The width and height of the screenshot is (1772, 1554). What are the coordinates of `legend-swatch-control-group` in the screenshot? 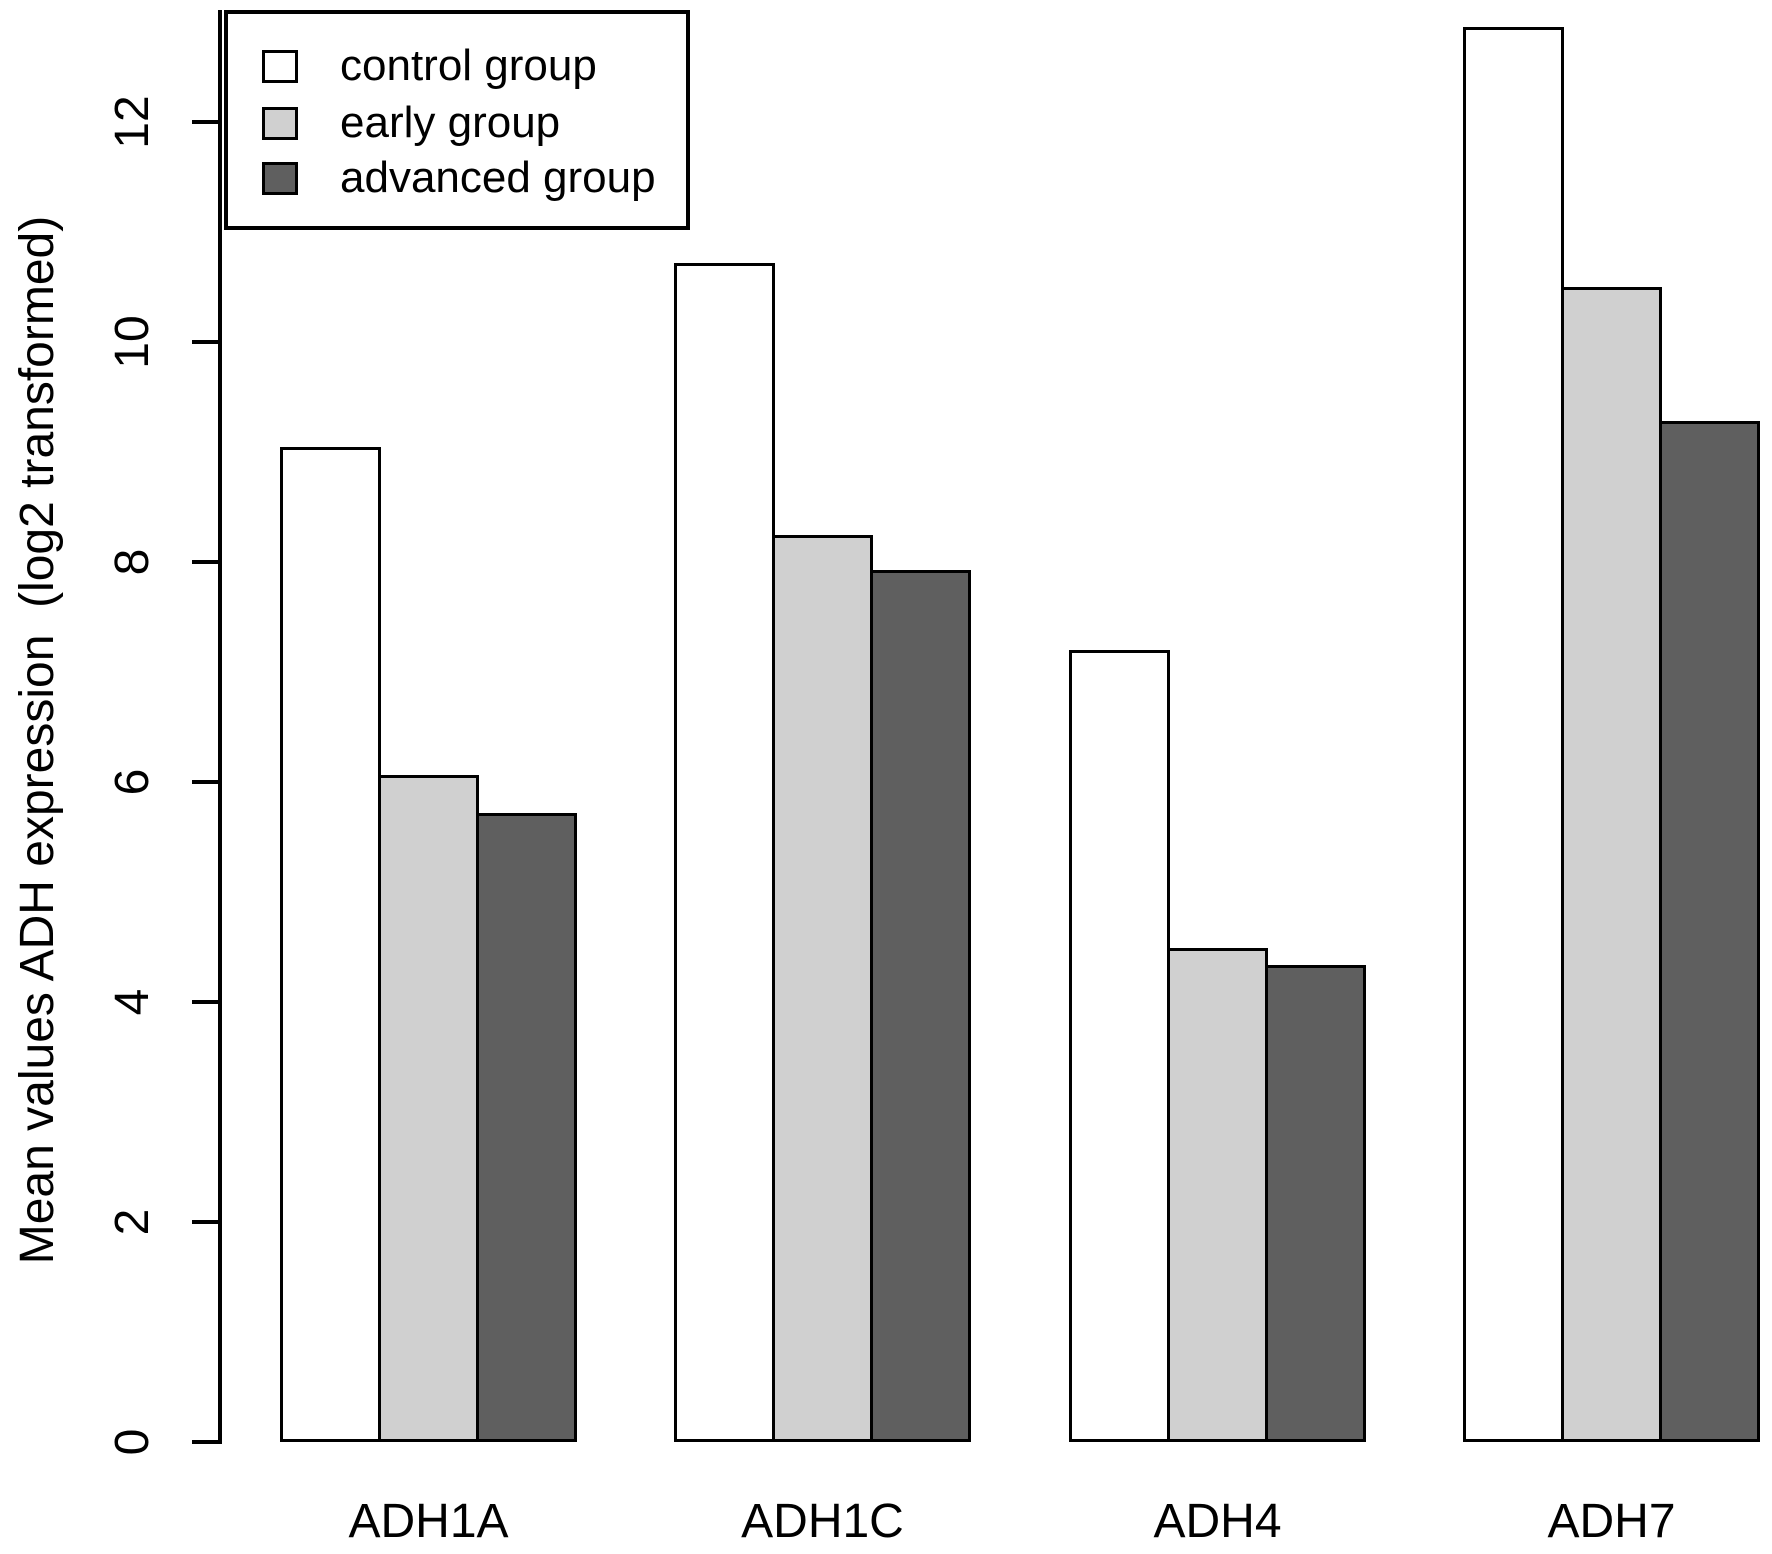 It's located at (280, 66).